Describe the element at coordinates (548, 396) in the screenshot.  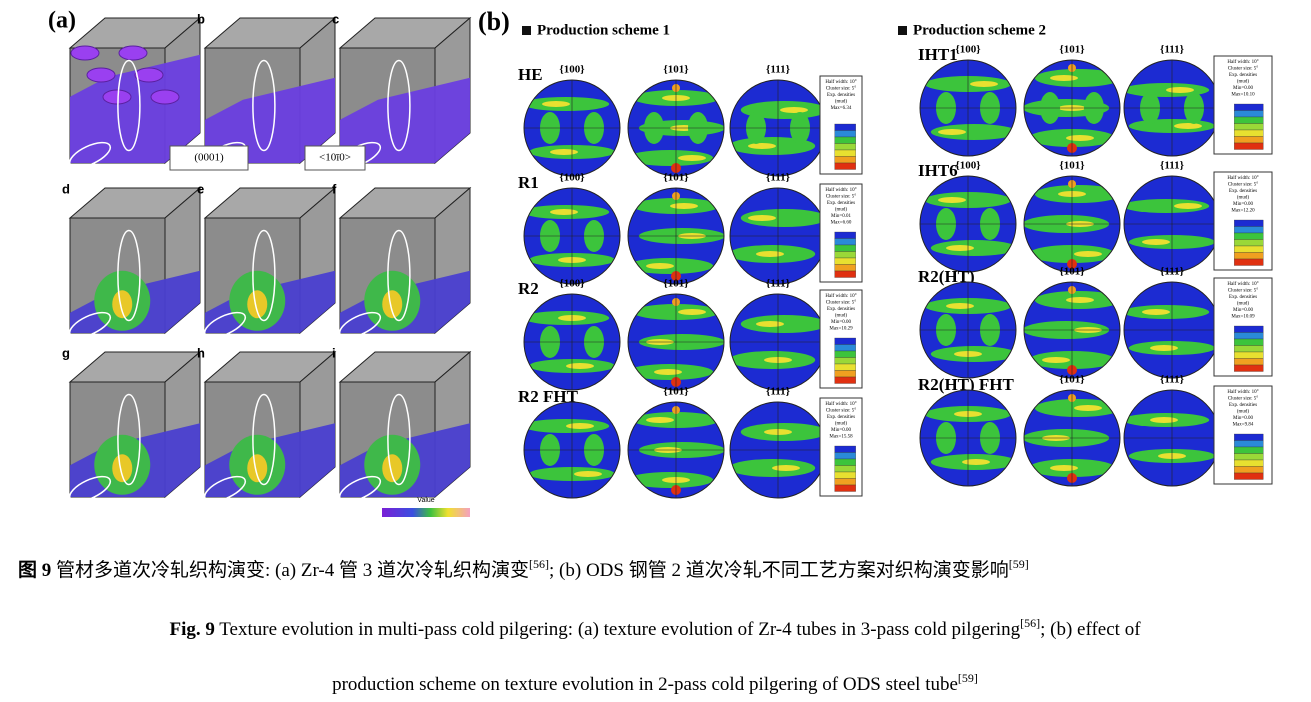
I see `row-label: R2 FHT` at that location.